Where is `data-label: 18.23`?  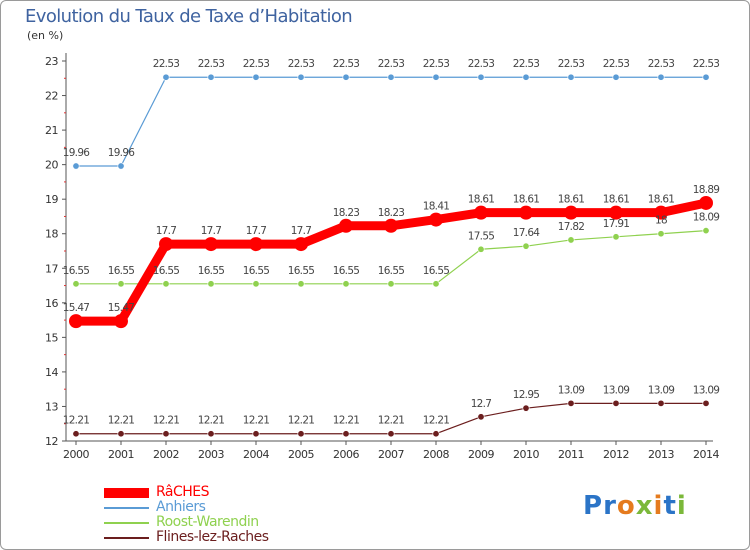
data-label: 18.23 is located at coordinates (346, 213).